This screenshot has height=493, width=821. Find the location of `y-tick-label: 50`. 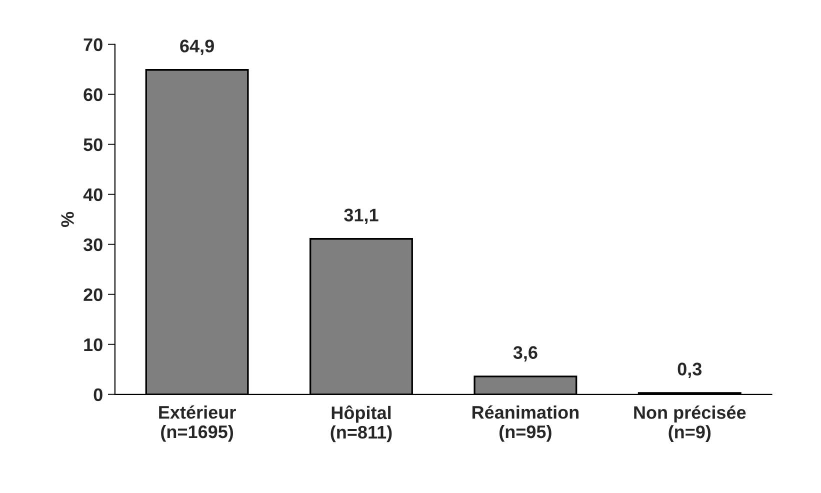

y-tick-label: 50 is located at coordinates (93, 145).